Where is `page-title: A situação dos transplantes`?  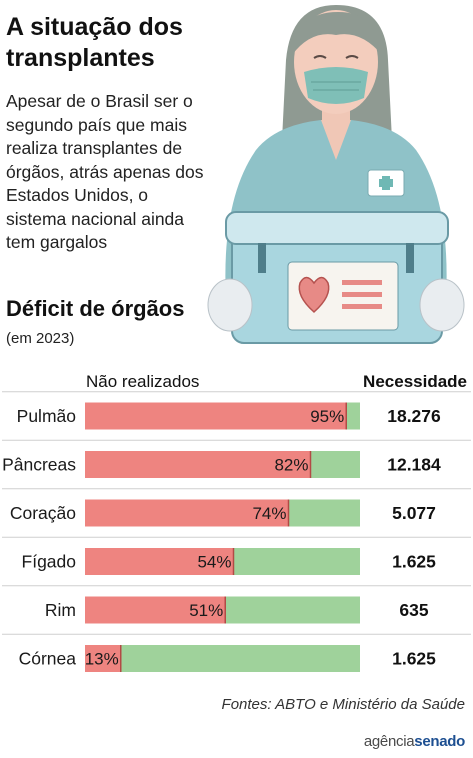 page-title: A situação dos transplantes is located at coordinates (94, 42).